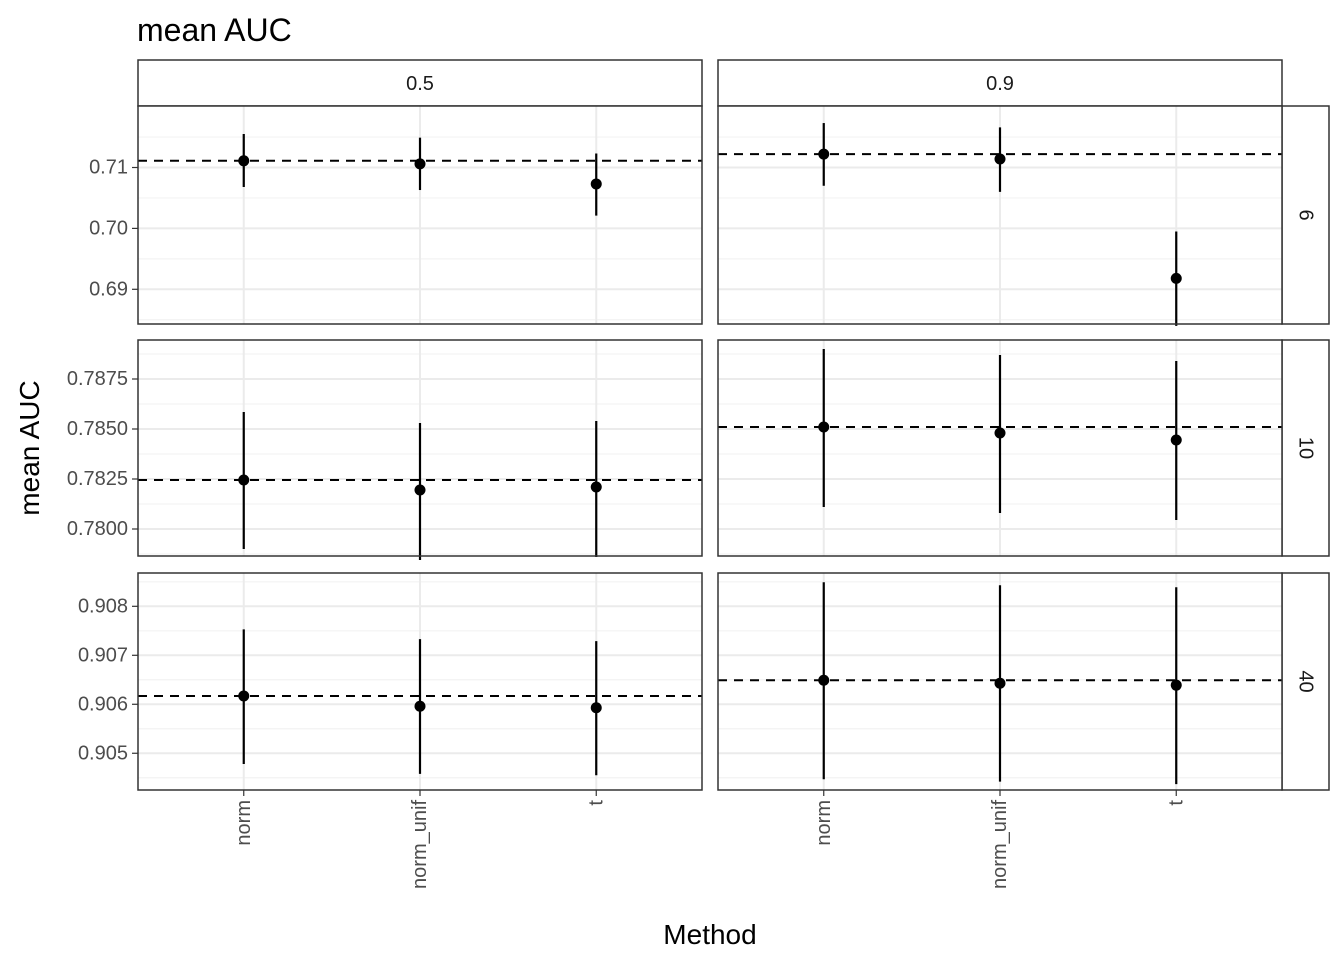 This screenshot has width=1344, height=965. I want to click on y-tick-label: 0.7800, so click(97, 529).